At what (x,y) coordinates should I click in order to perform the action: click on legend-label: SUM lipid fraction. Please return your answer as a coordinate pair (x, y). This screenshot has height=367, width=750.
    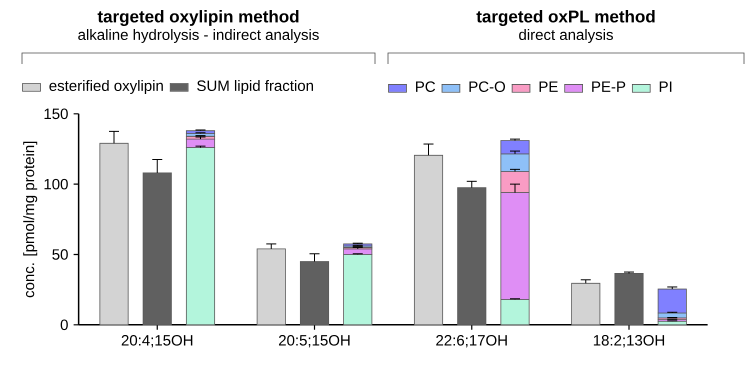
    Looking at the image, I should click on (255, 87).